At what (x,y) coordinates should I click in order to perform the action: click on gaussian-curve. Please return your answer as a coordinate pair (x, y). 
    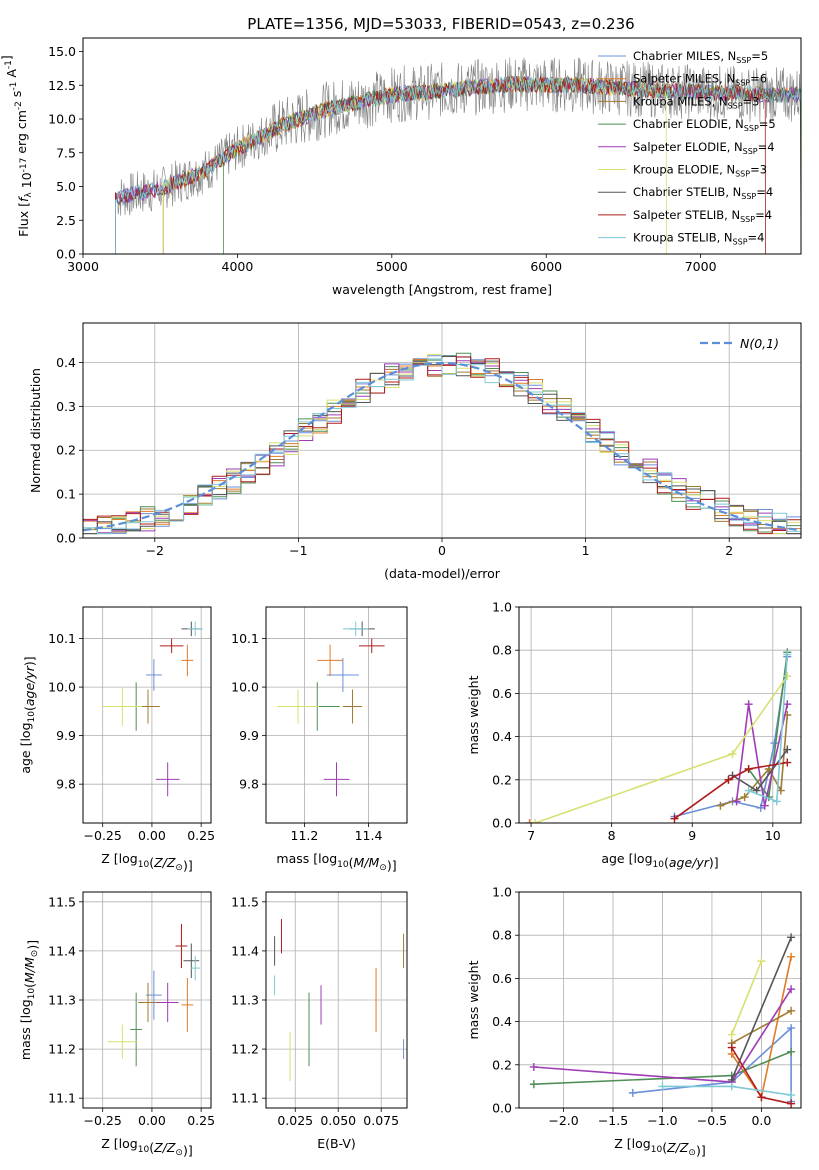
    Looking at the image, I should click on (442, 446).